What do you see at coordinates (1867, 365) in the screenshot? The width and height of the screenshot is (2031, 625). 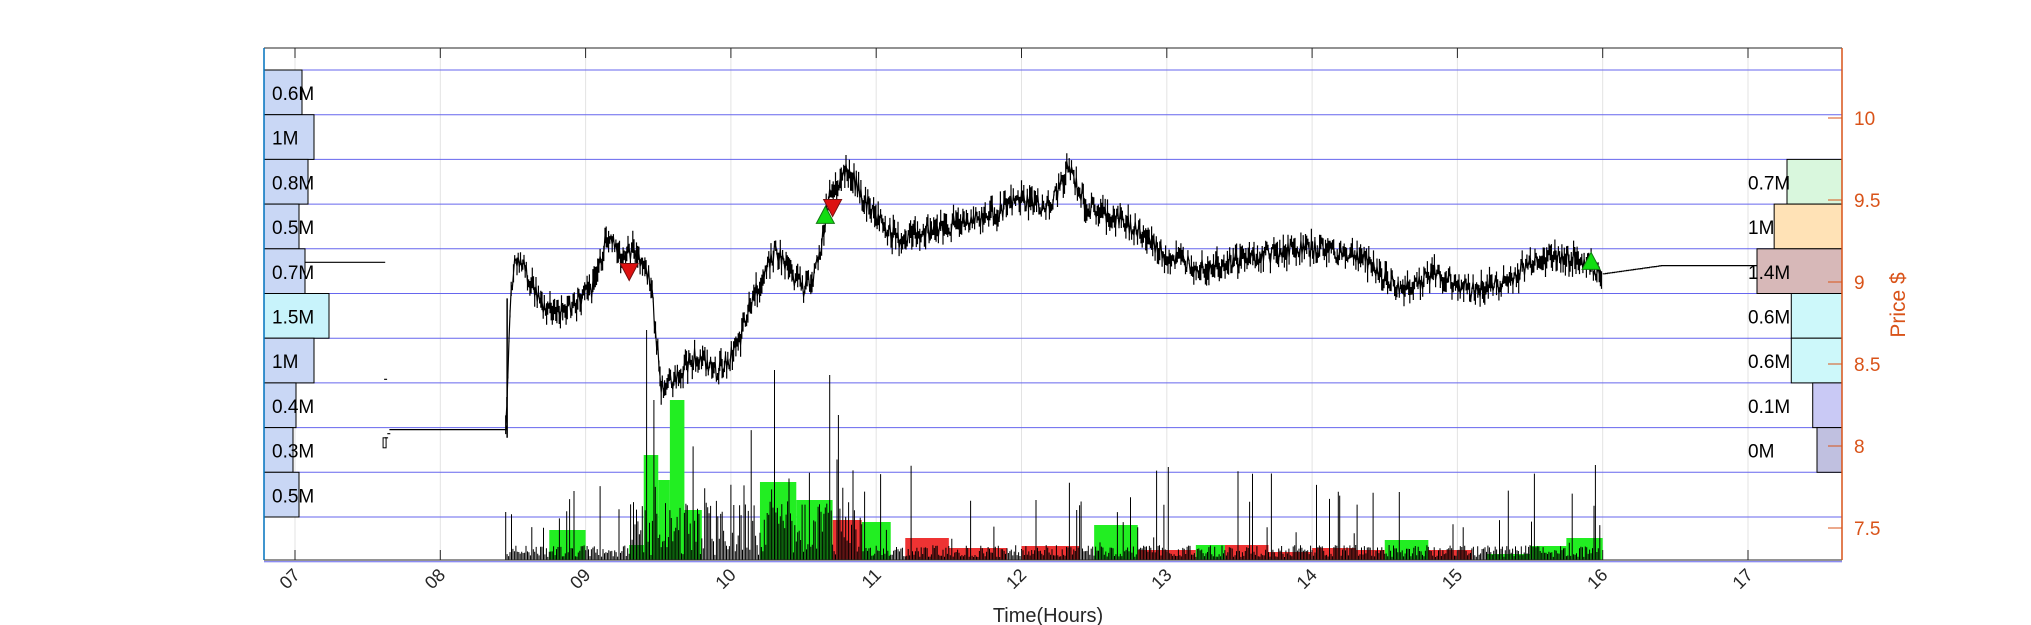 I see `y-tick-label: 8.5` at bounding box center [1867, 365].